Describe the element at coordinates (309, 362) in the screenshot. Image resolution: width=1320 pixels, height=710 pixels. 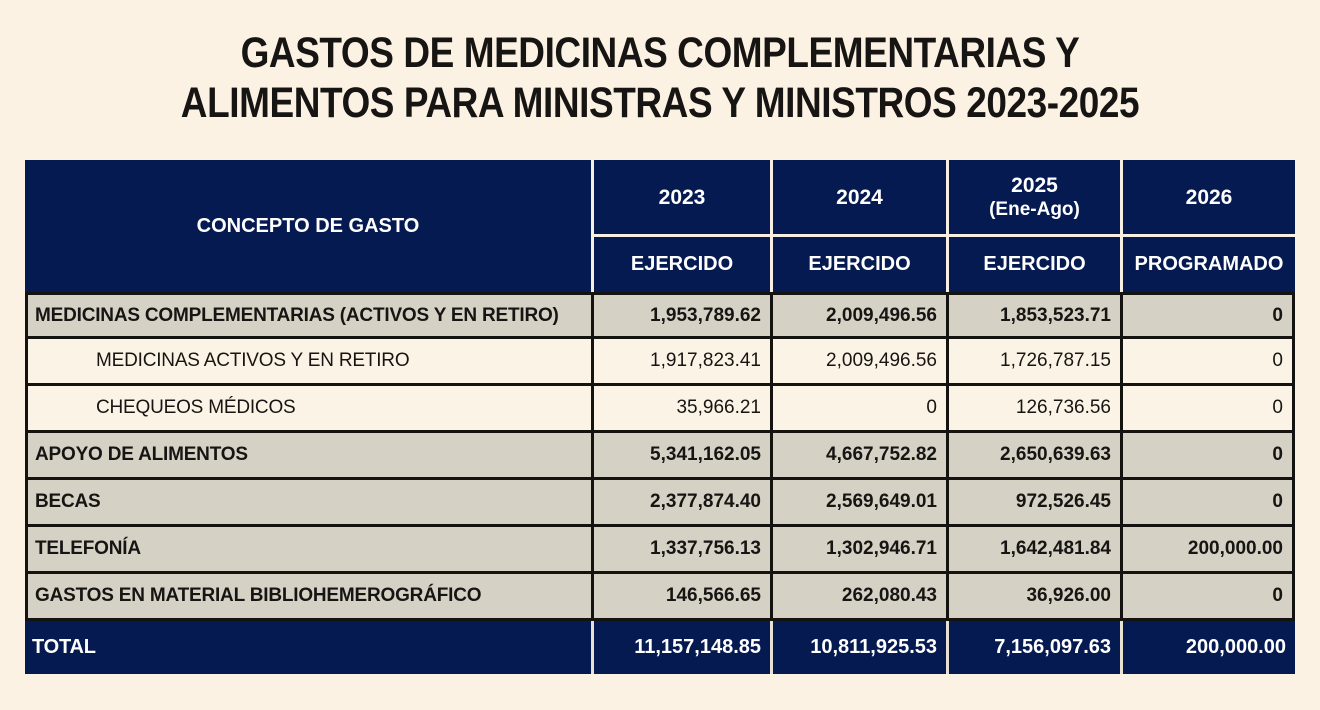
I see `row-label-cell: MEDICINAS ACTIVOS Y EN RETIRO` at that location.